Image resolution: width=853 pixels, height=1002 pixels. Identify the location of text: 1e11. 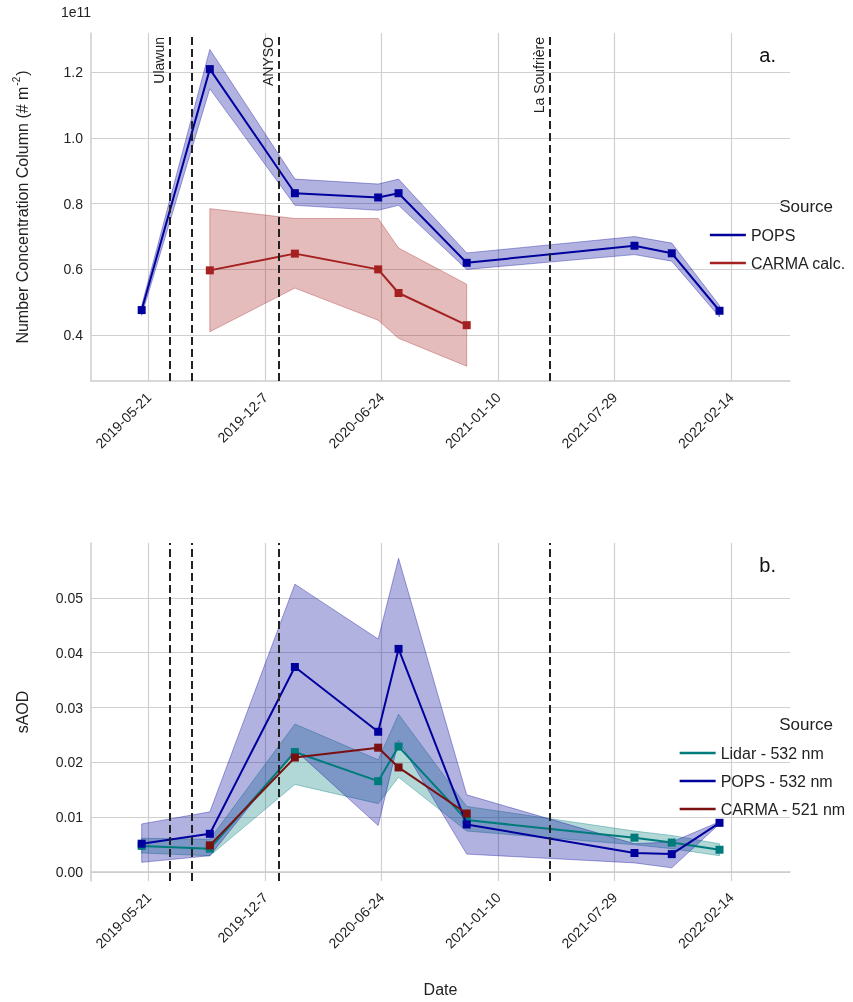
(76, 12).